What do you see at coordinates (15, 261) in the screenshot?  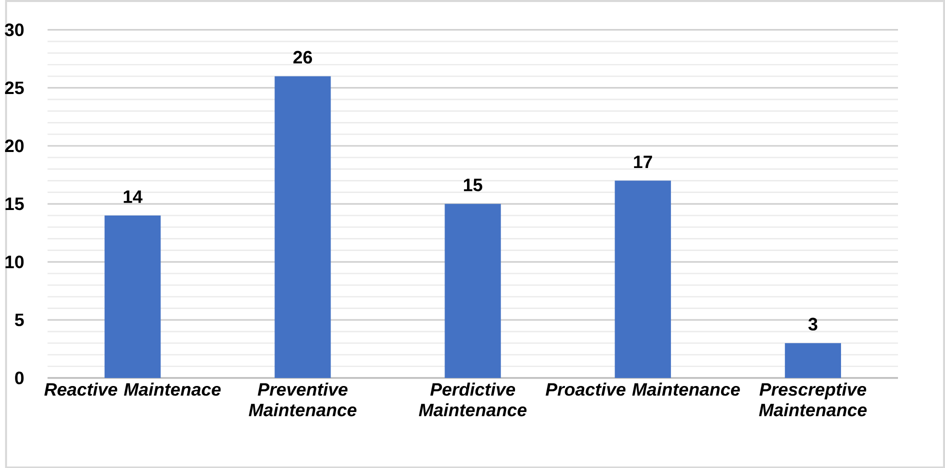 I see `y-tick-label: 10` at bounding box center [15, 261].